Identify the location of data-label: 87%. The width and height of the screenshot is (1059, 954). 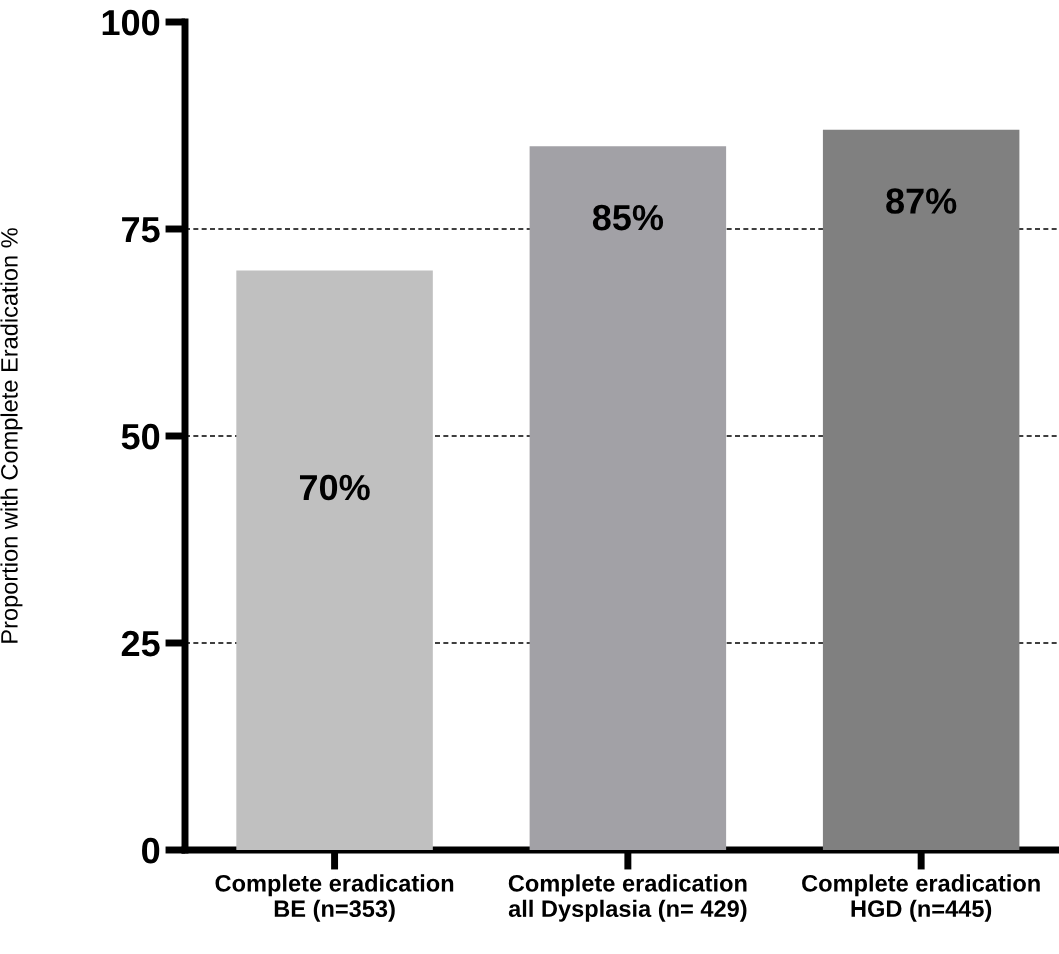
(921, 201).